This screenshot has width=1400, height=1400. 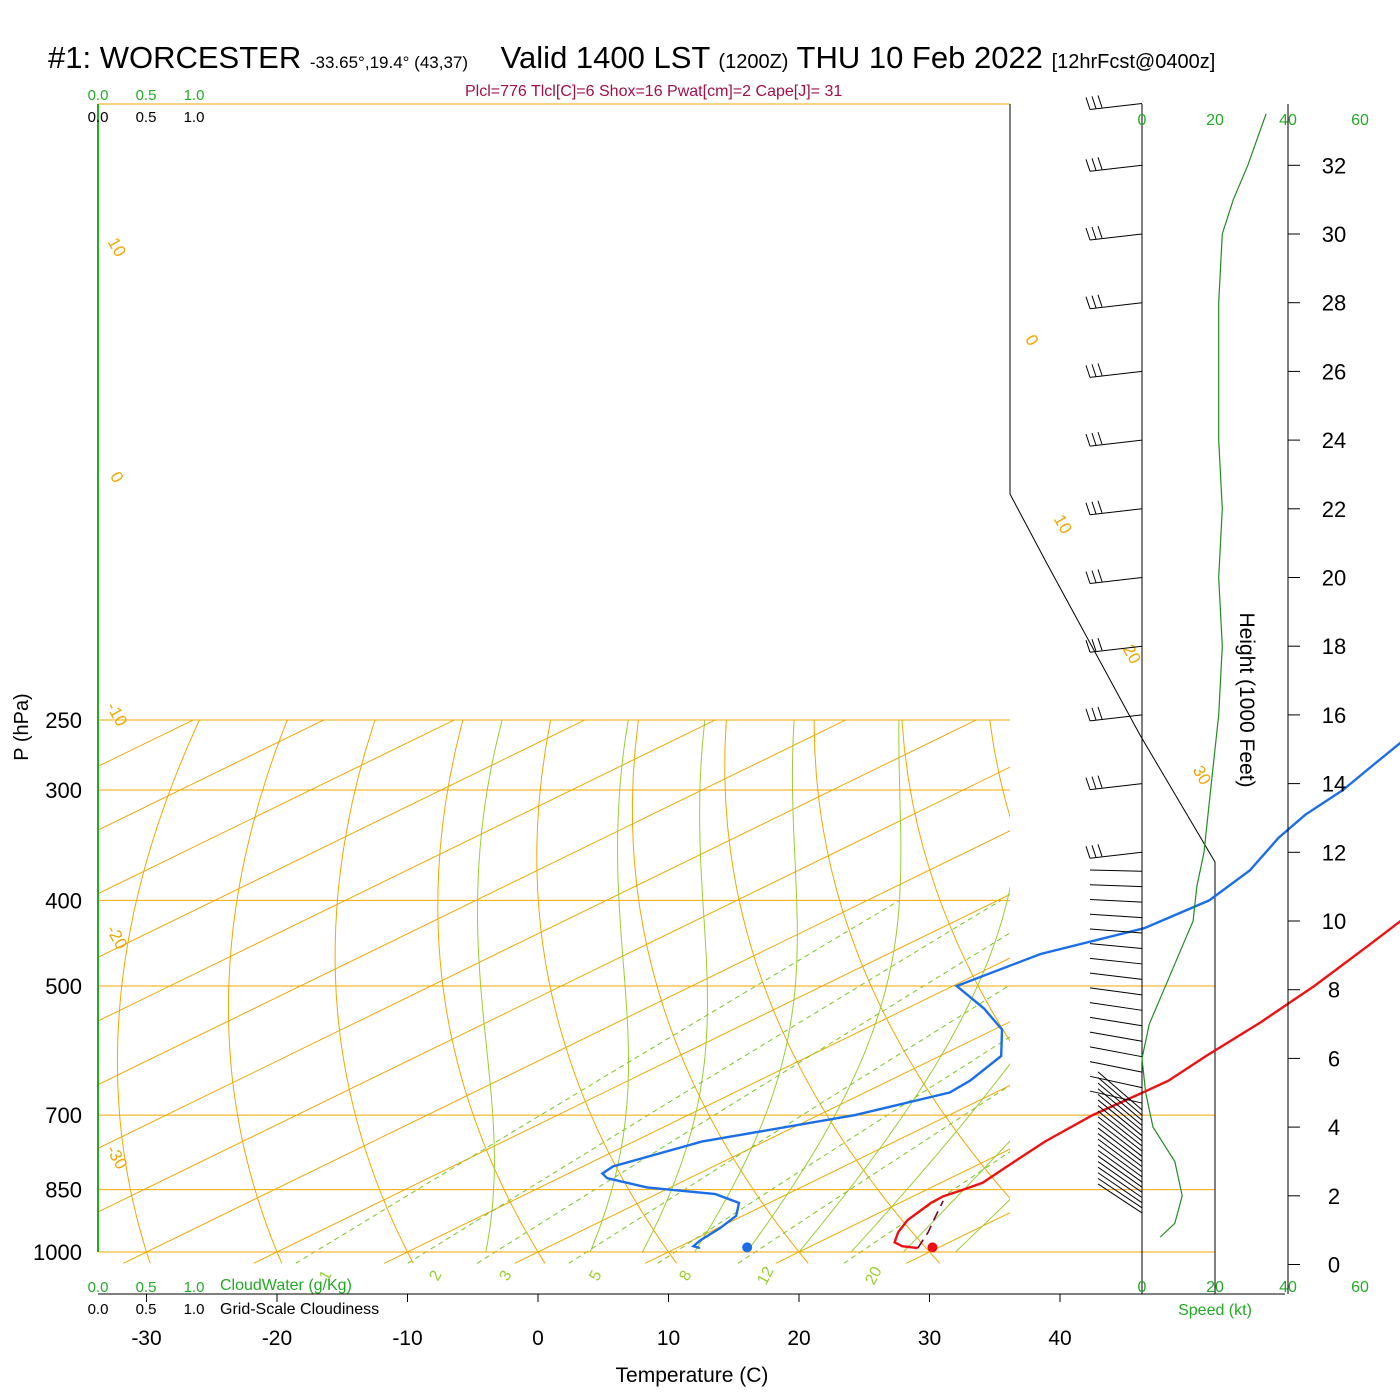 What do you see at coordinates (1334, 990) in the screenshot?
I see `height-tick-label: 8` at bounding box center [1334, 990].